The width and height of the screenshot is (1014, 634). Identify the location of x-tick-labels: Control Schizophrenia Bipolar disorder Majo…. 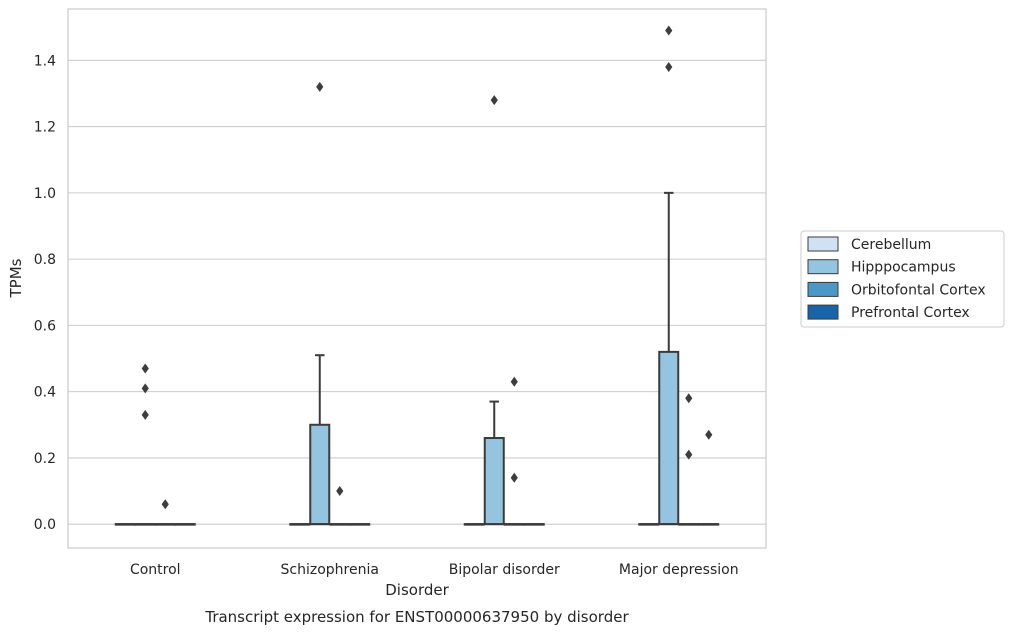
(434, 570).